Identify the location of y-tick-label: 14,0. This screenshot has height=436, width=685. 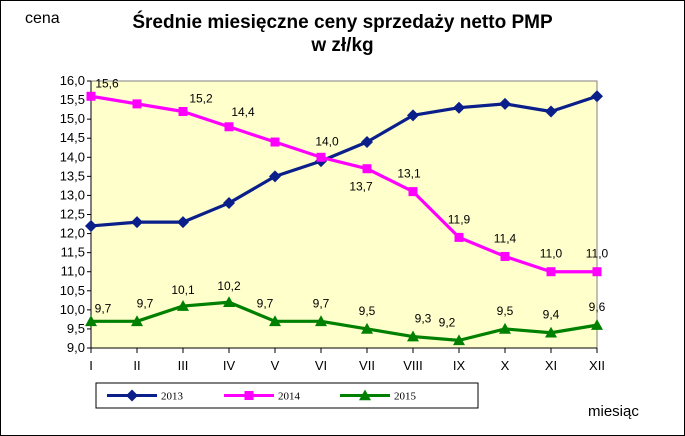
(72, 156).